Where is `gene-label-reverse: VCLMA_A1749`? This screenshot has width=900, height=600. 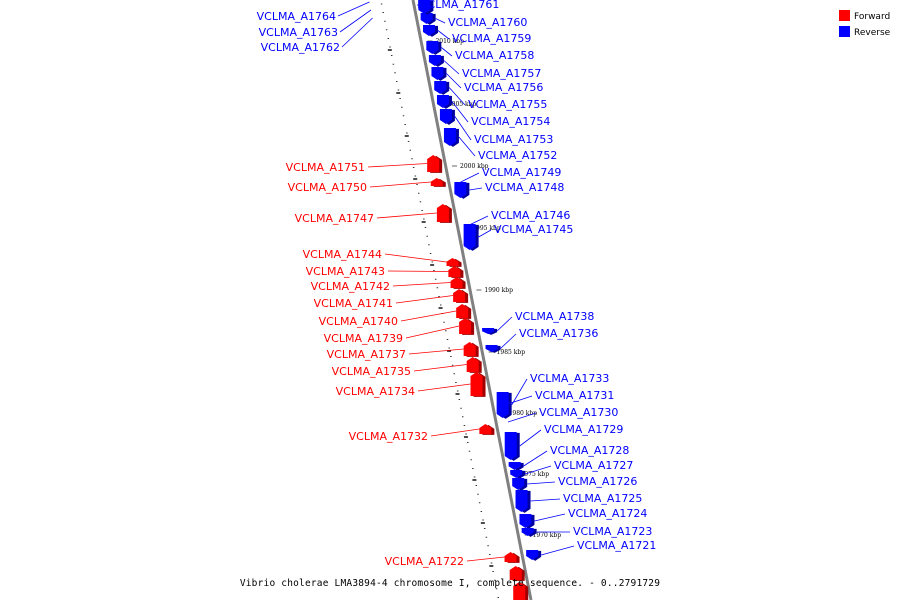
gene-label-reverse: VCLMA_A1749 is located at coordinates (521, 172).